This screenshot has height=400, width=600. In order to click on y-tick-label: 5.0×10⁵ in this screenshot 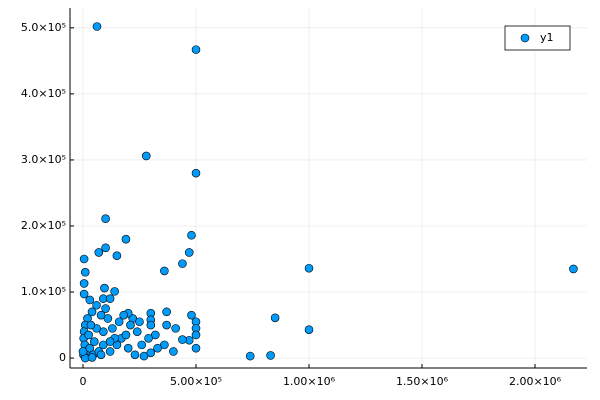, I will do `click(43, 27)`.